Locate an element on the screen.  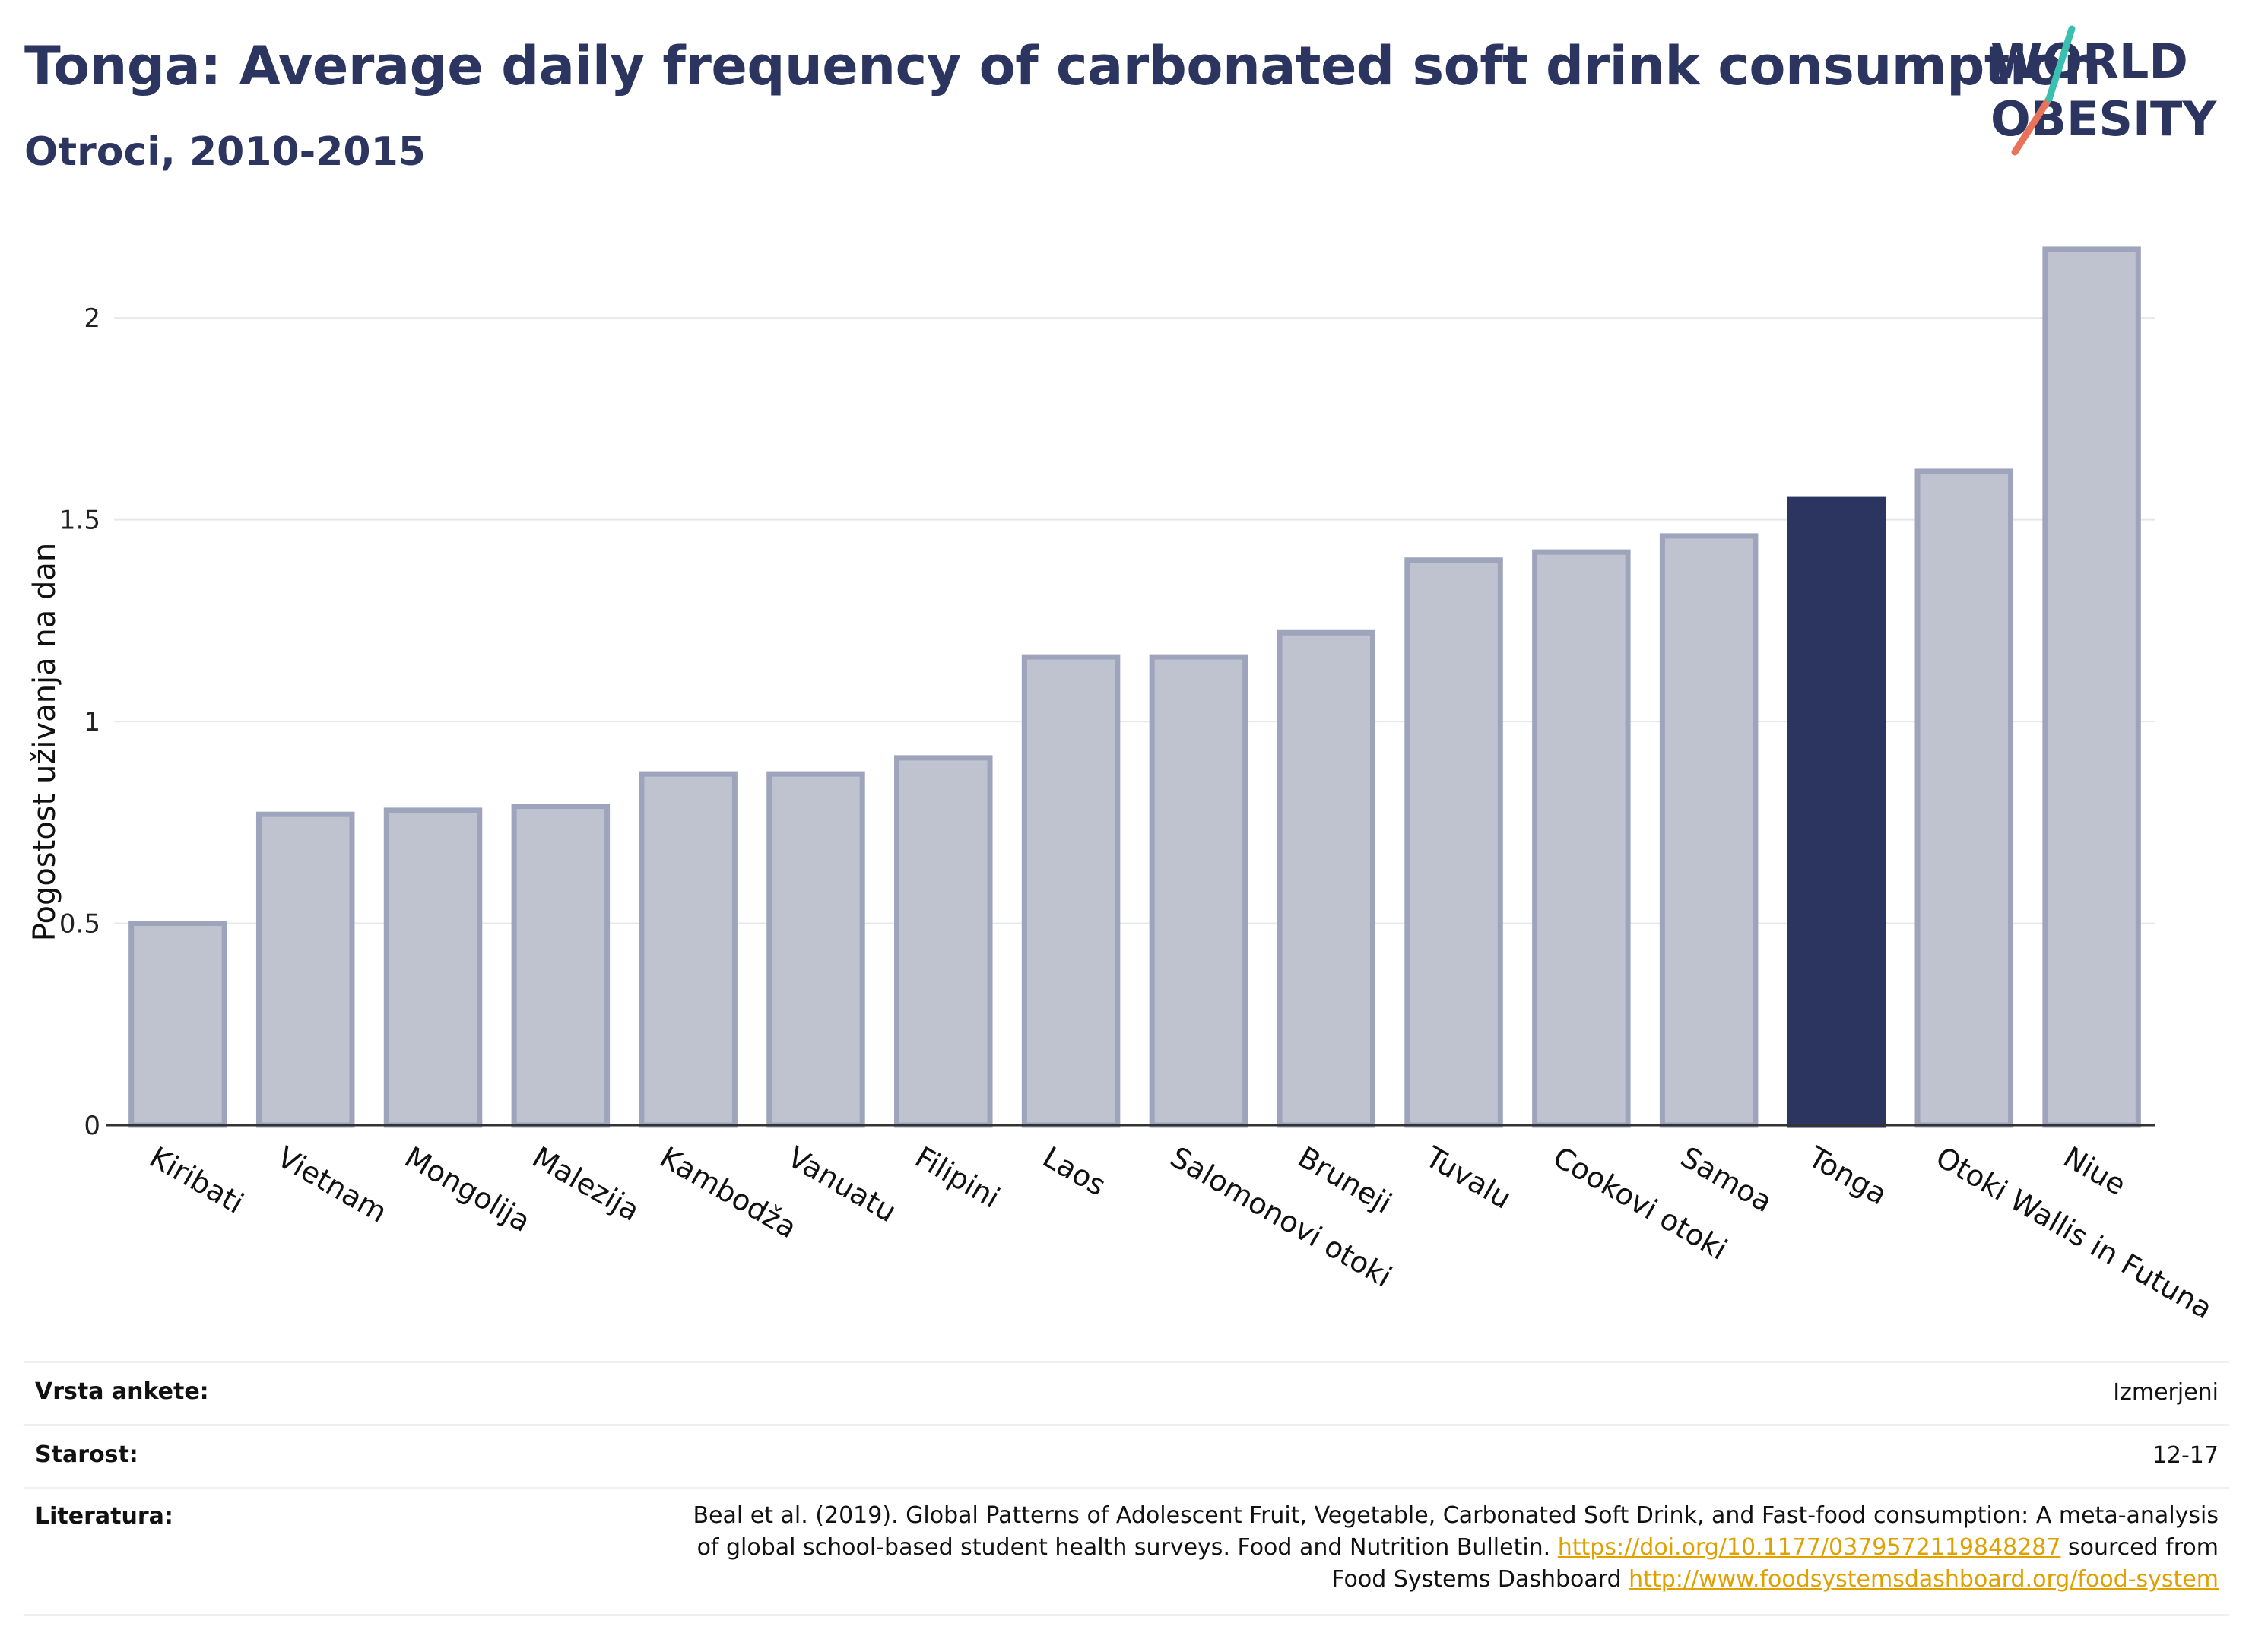
info-key: Vrsta ankete: is located at coordinates (122, 1391).